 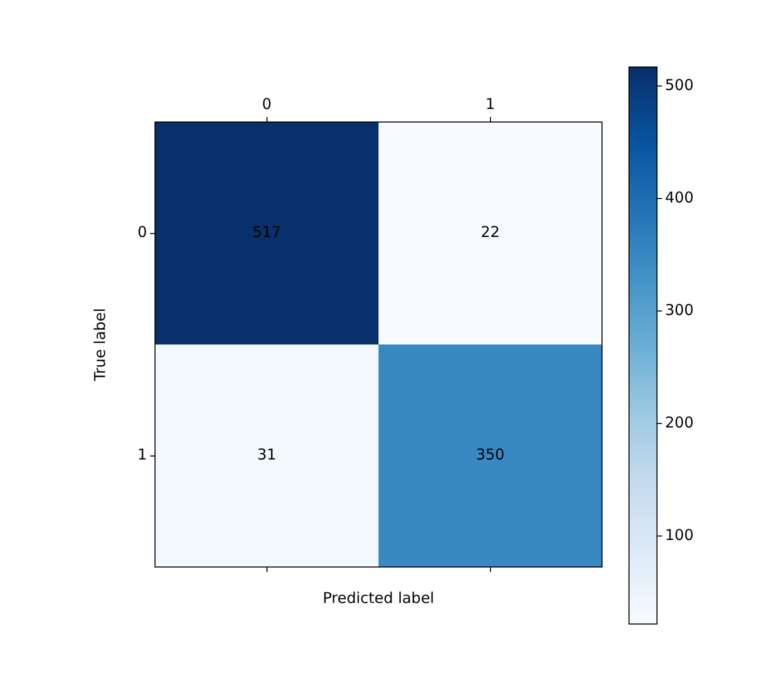 What do you see at coordinates (679, 535) in the screenshot?
I see `color-bar-label: 100` at bounding box center [679, 535].